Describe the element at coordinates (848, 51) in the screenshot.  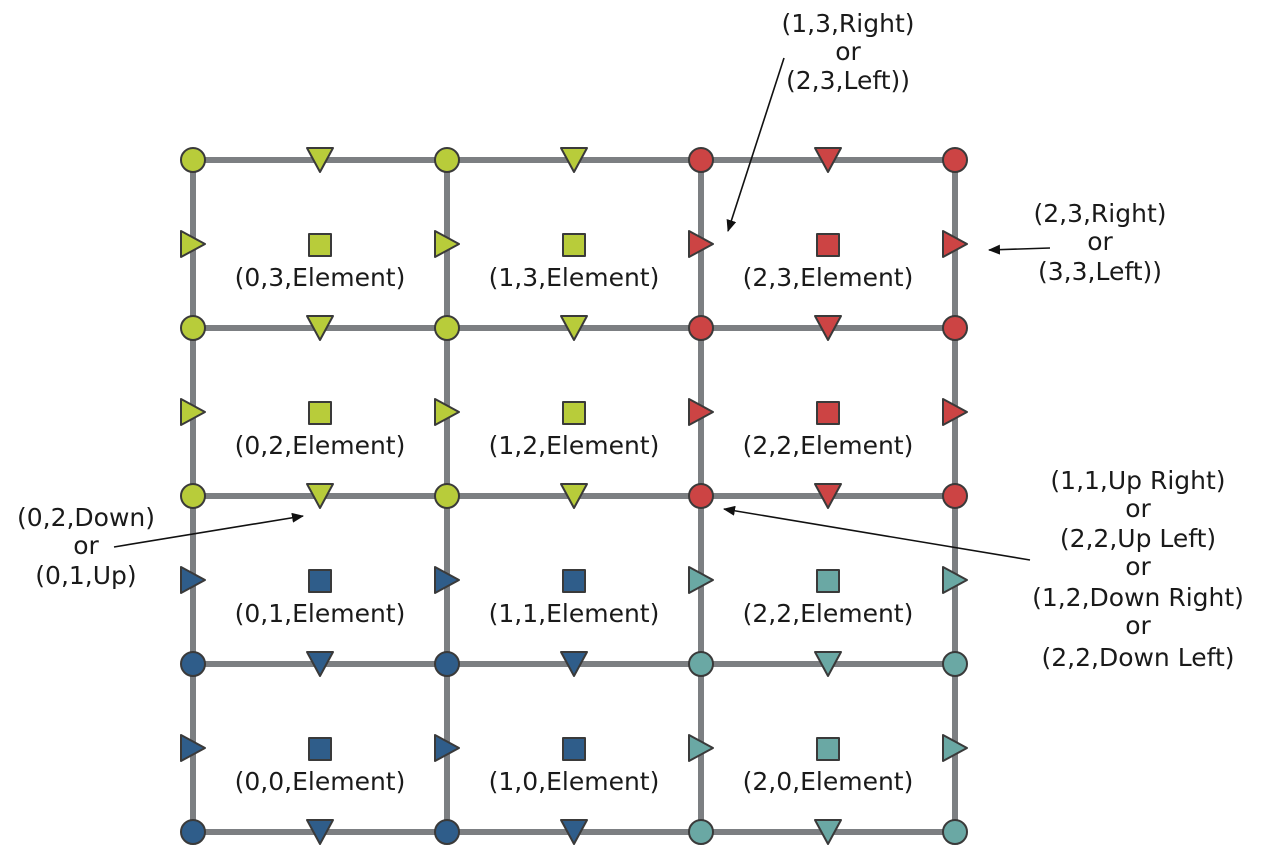
I see `callout-top-line-2: or` at that location.